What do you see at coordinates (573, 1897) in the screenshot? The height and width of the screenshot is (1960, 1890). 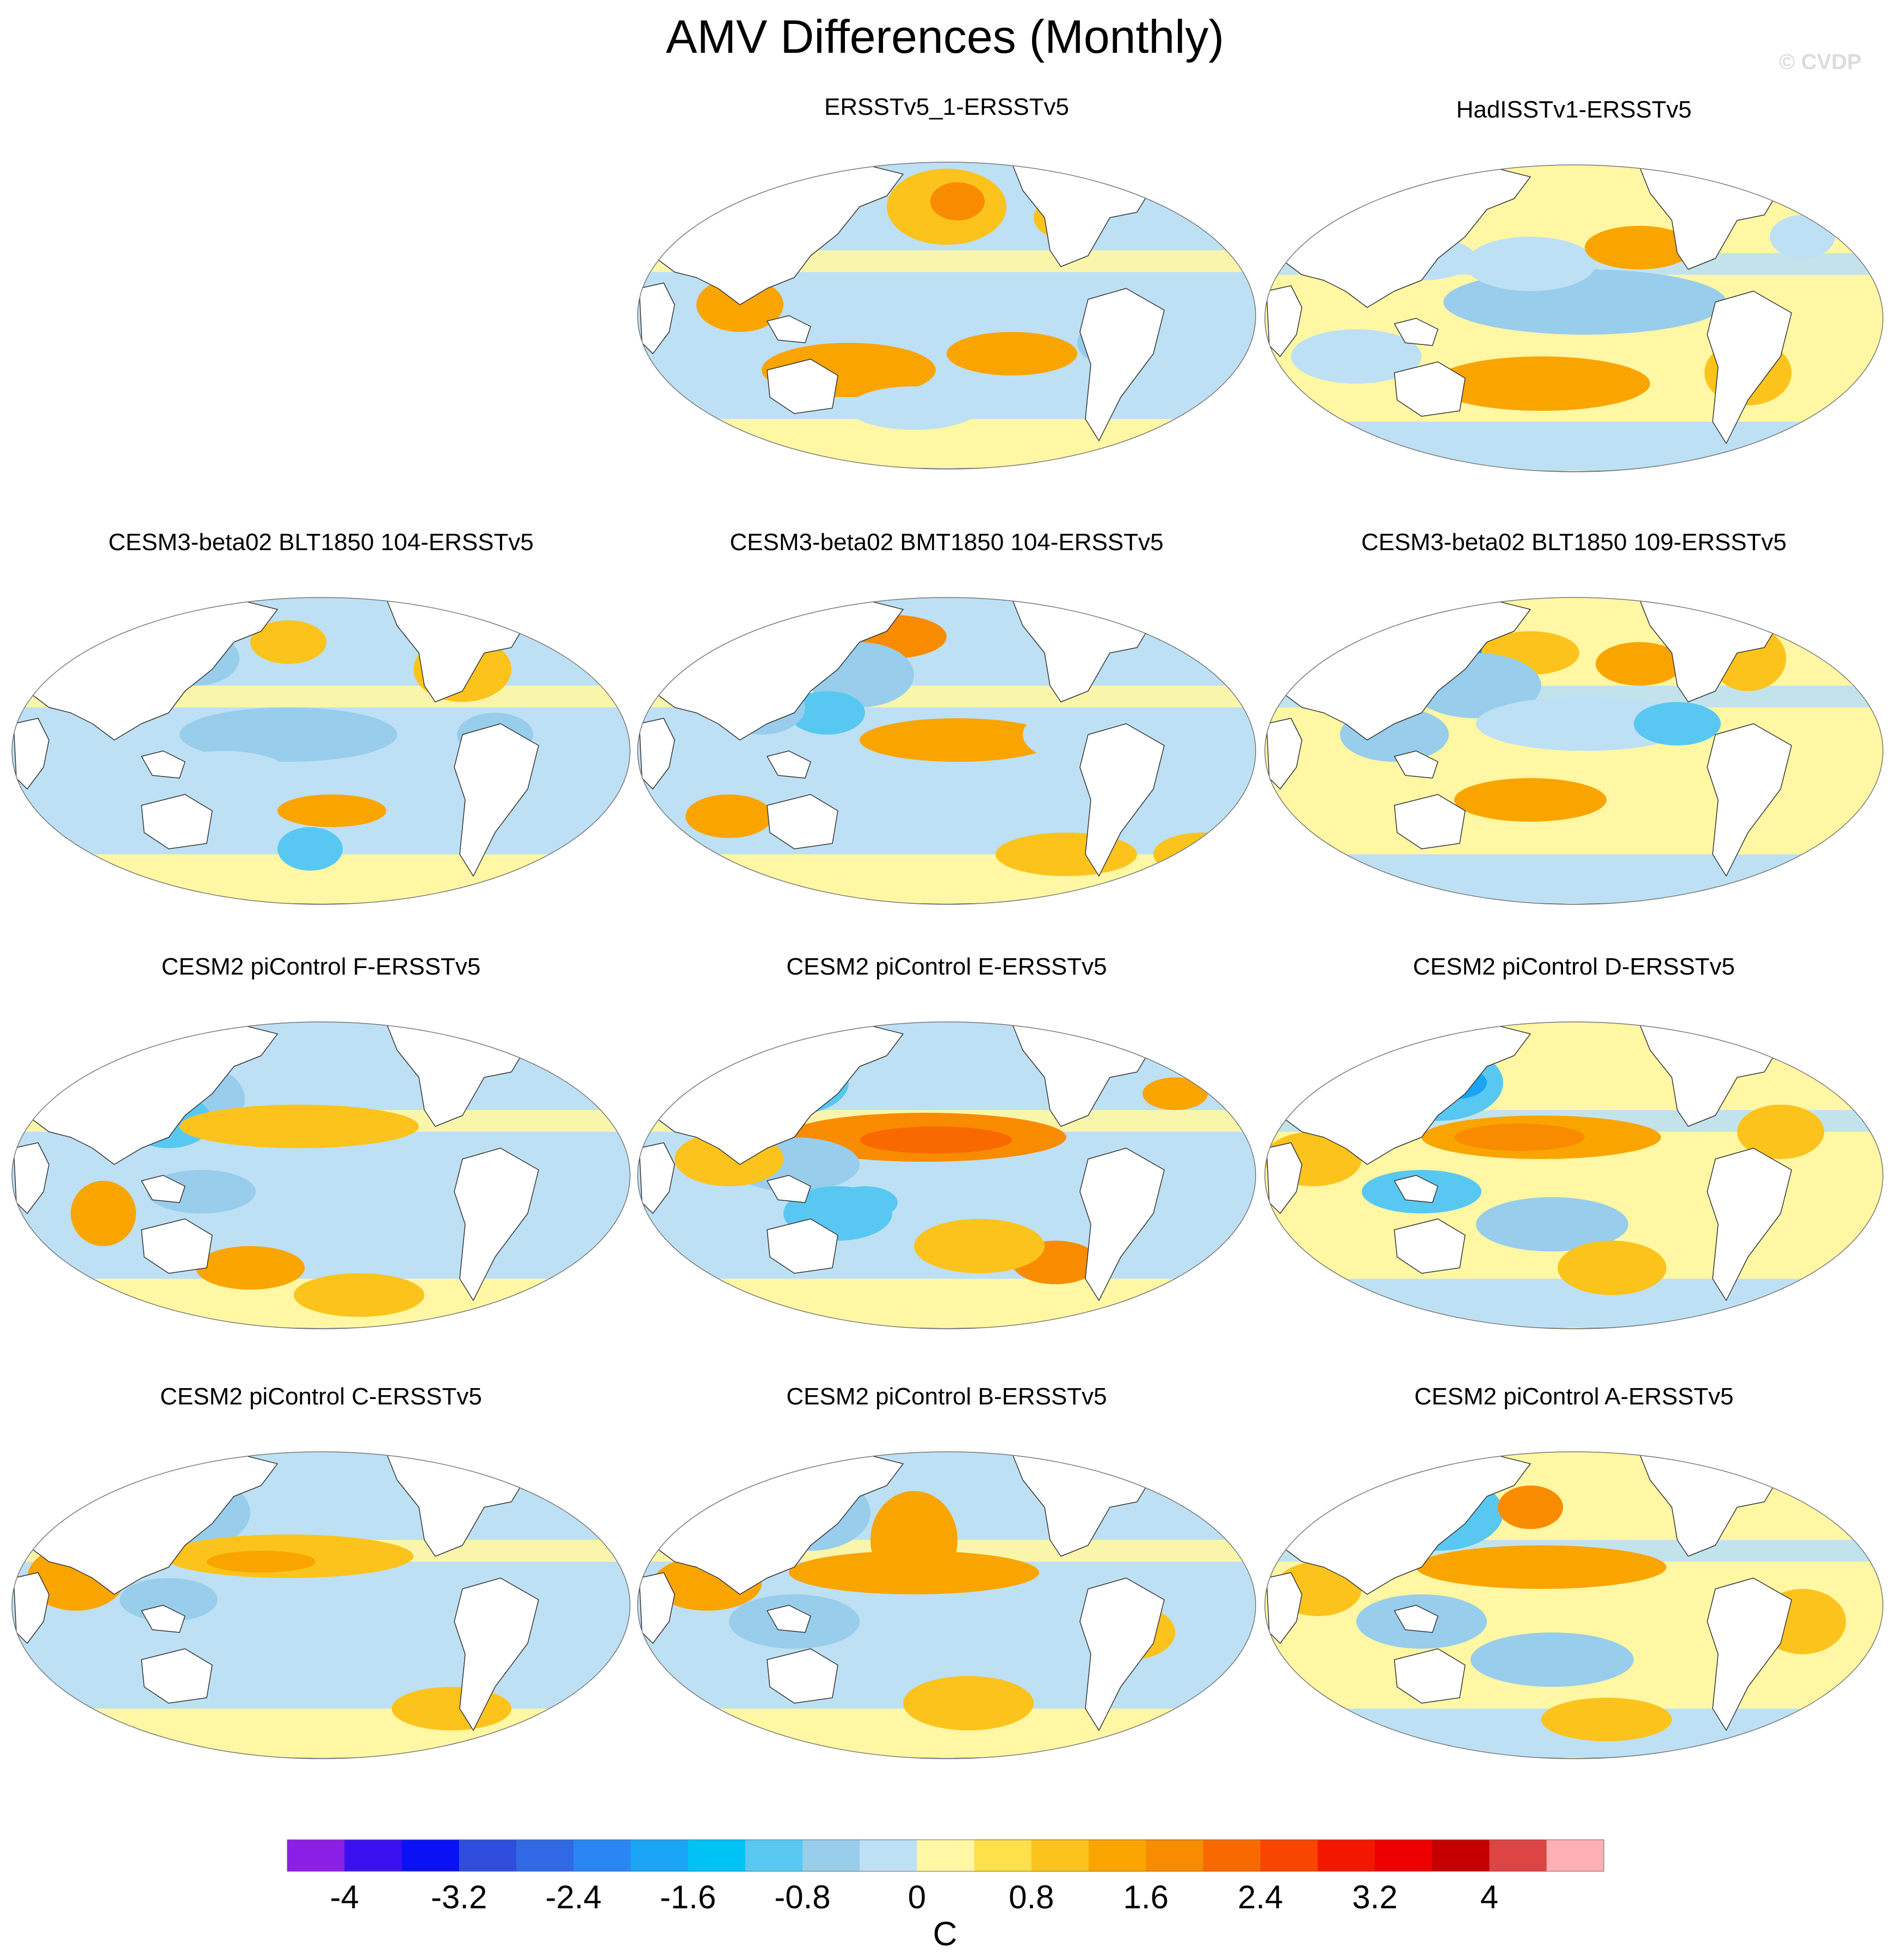 I see `colorbar-tick-label: -2.4` at bounding box center [573, 1897].